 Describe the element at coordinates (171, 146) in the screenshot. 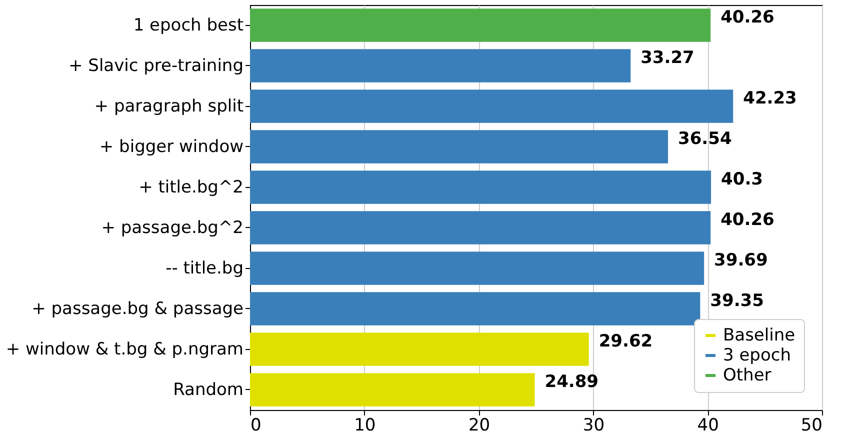

I see `y-tick-label: + bigger window` at that location.